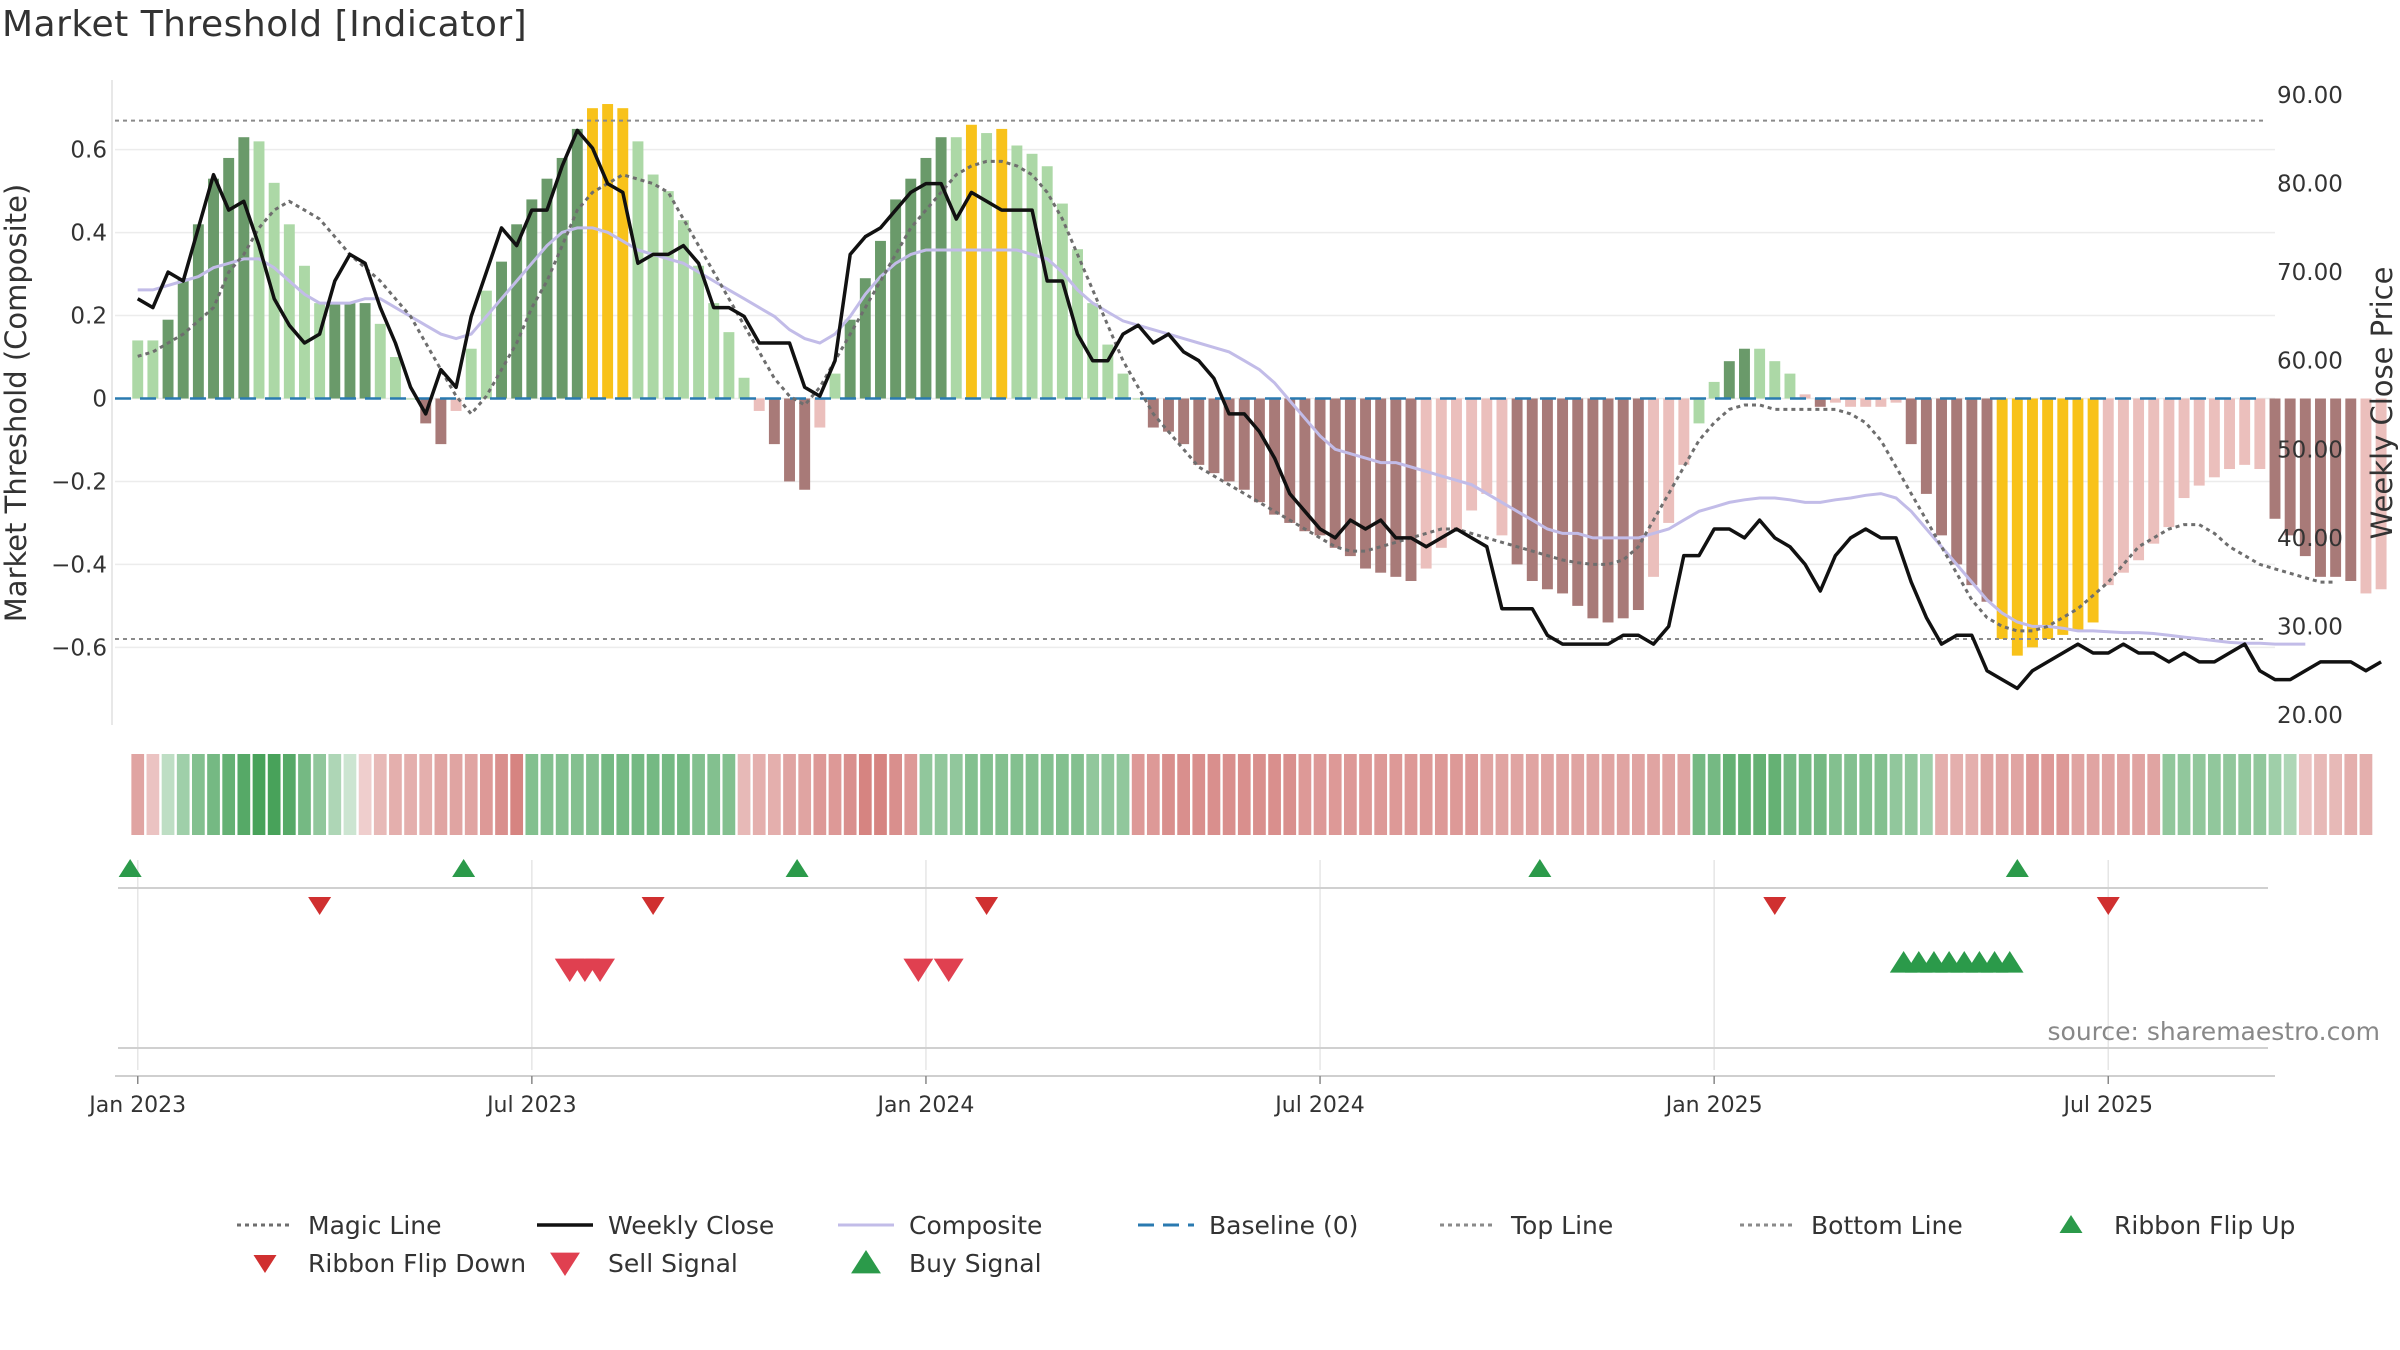 This screenshot has height=1350, width=2400. What do you see at coordinates (375, 1225) in the screenshot?
I see `legend-label: Magic Line` at bounding box center [375, 1225].